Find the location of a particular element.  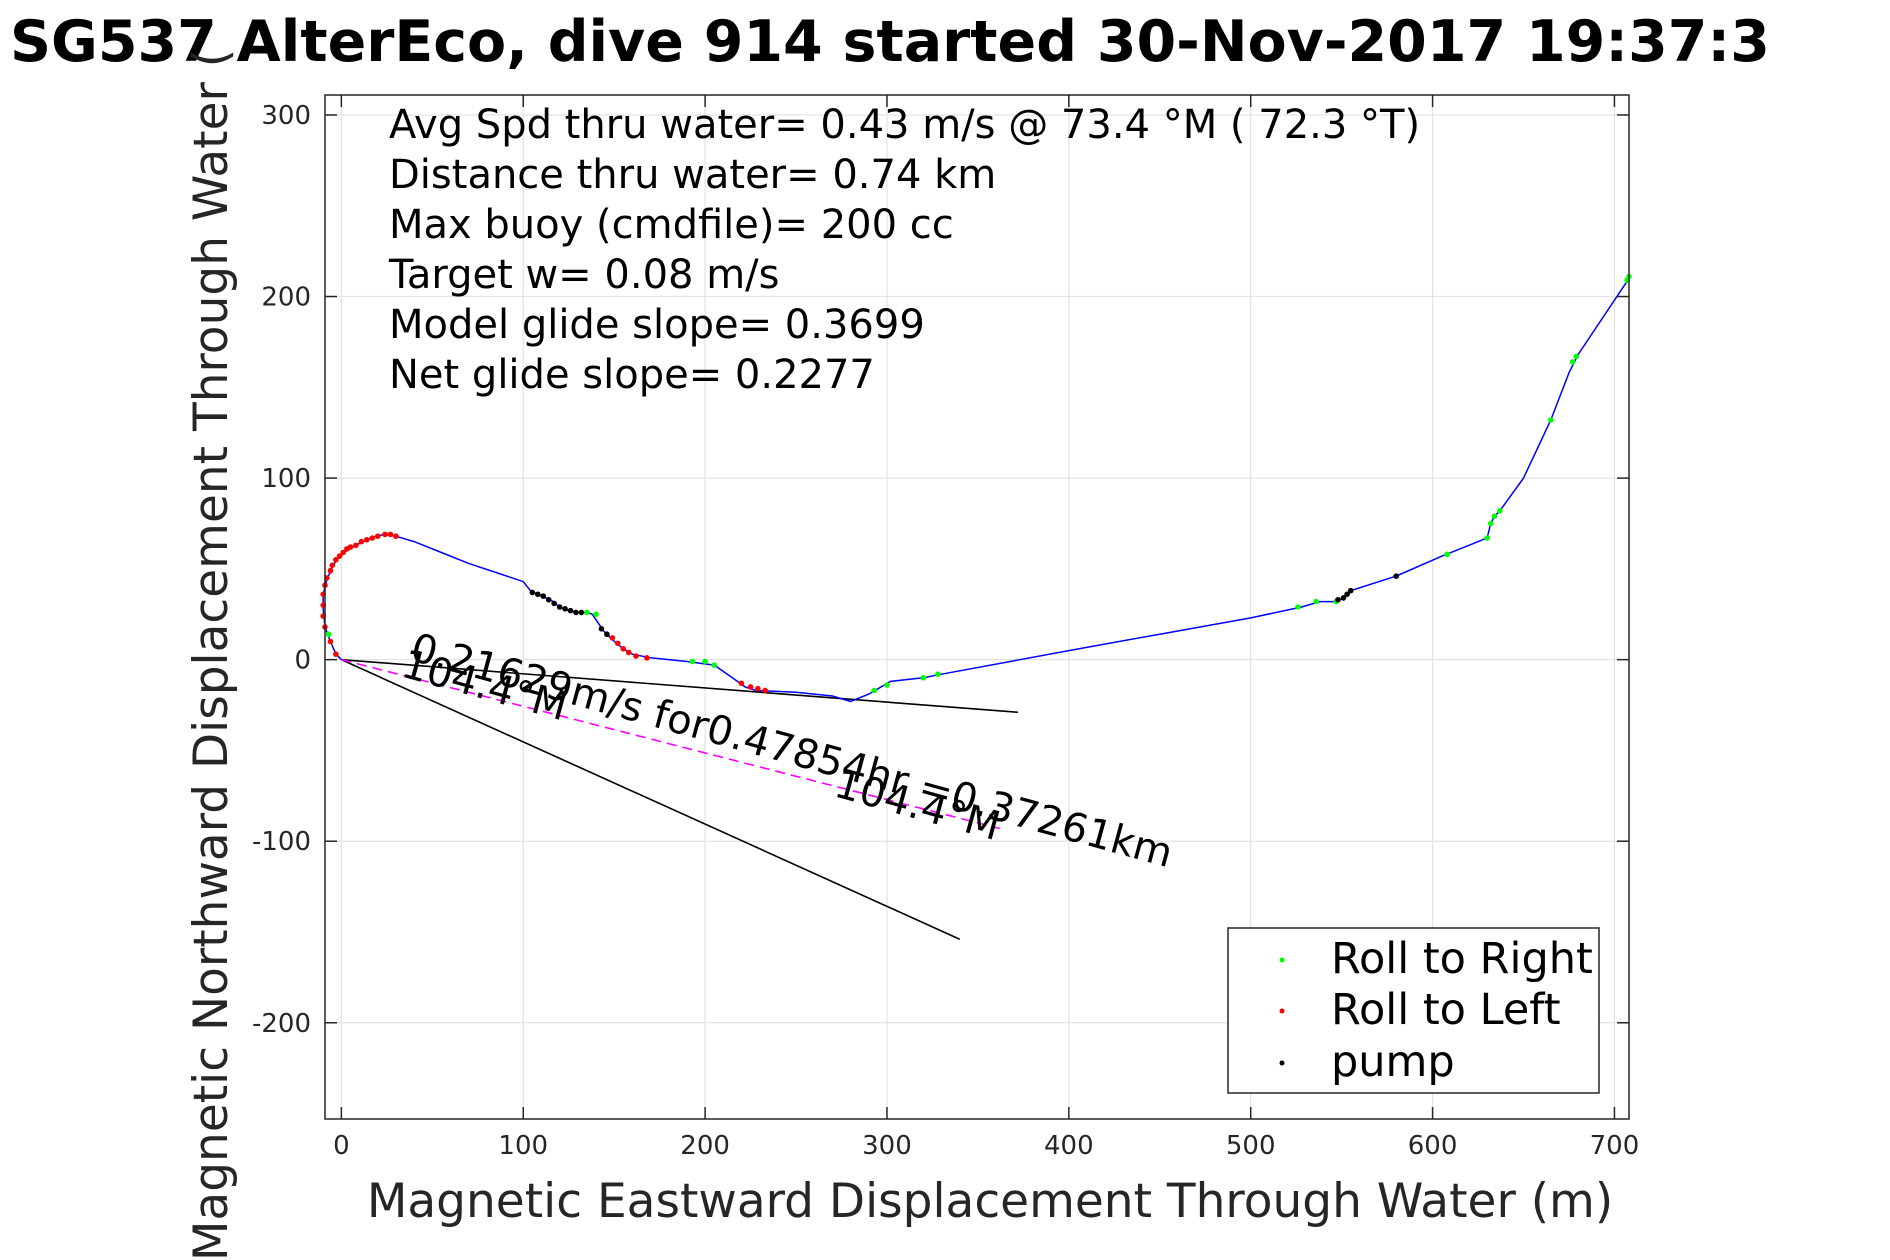

legend-label-roll-right: Roll to Right is located at coordinates (1462, 959).